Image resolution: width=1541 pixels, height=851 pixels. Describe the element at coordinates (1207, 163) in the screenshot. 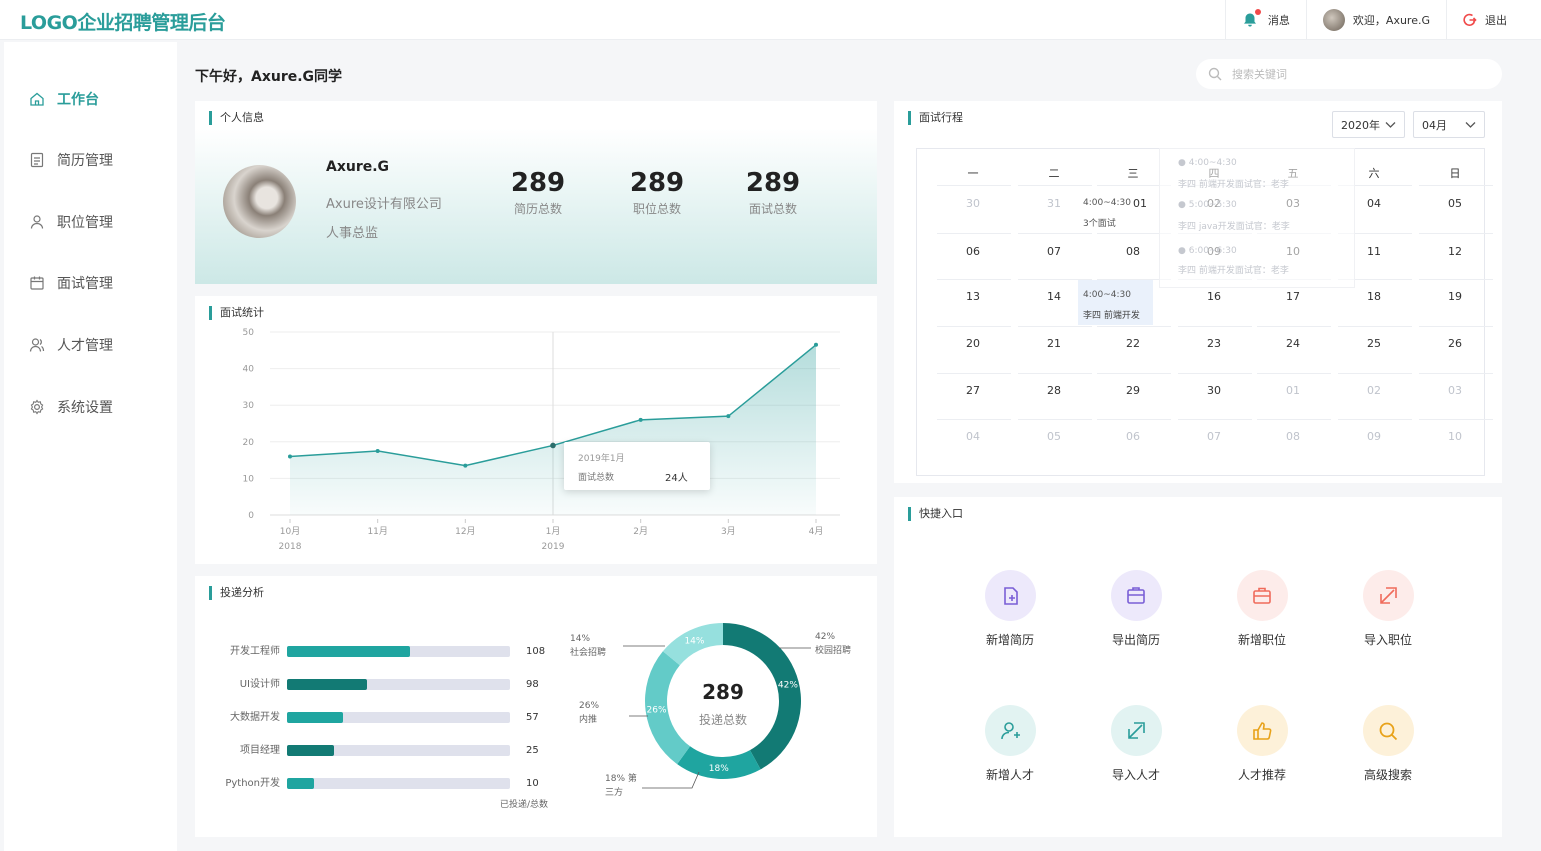

I see `popover-line: ● 4:00~4:30` at that location.